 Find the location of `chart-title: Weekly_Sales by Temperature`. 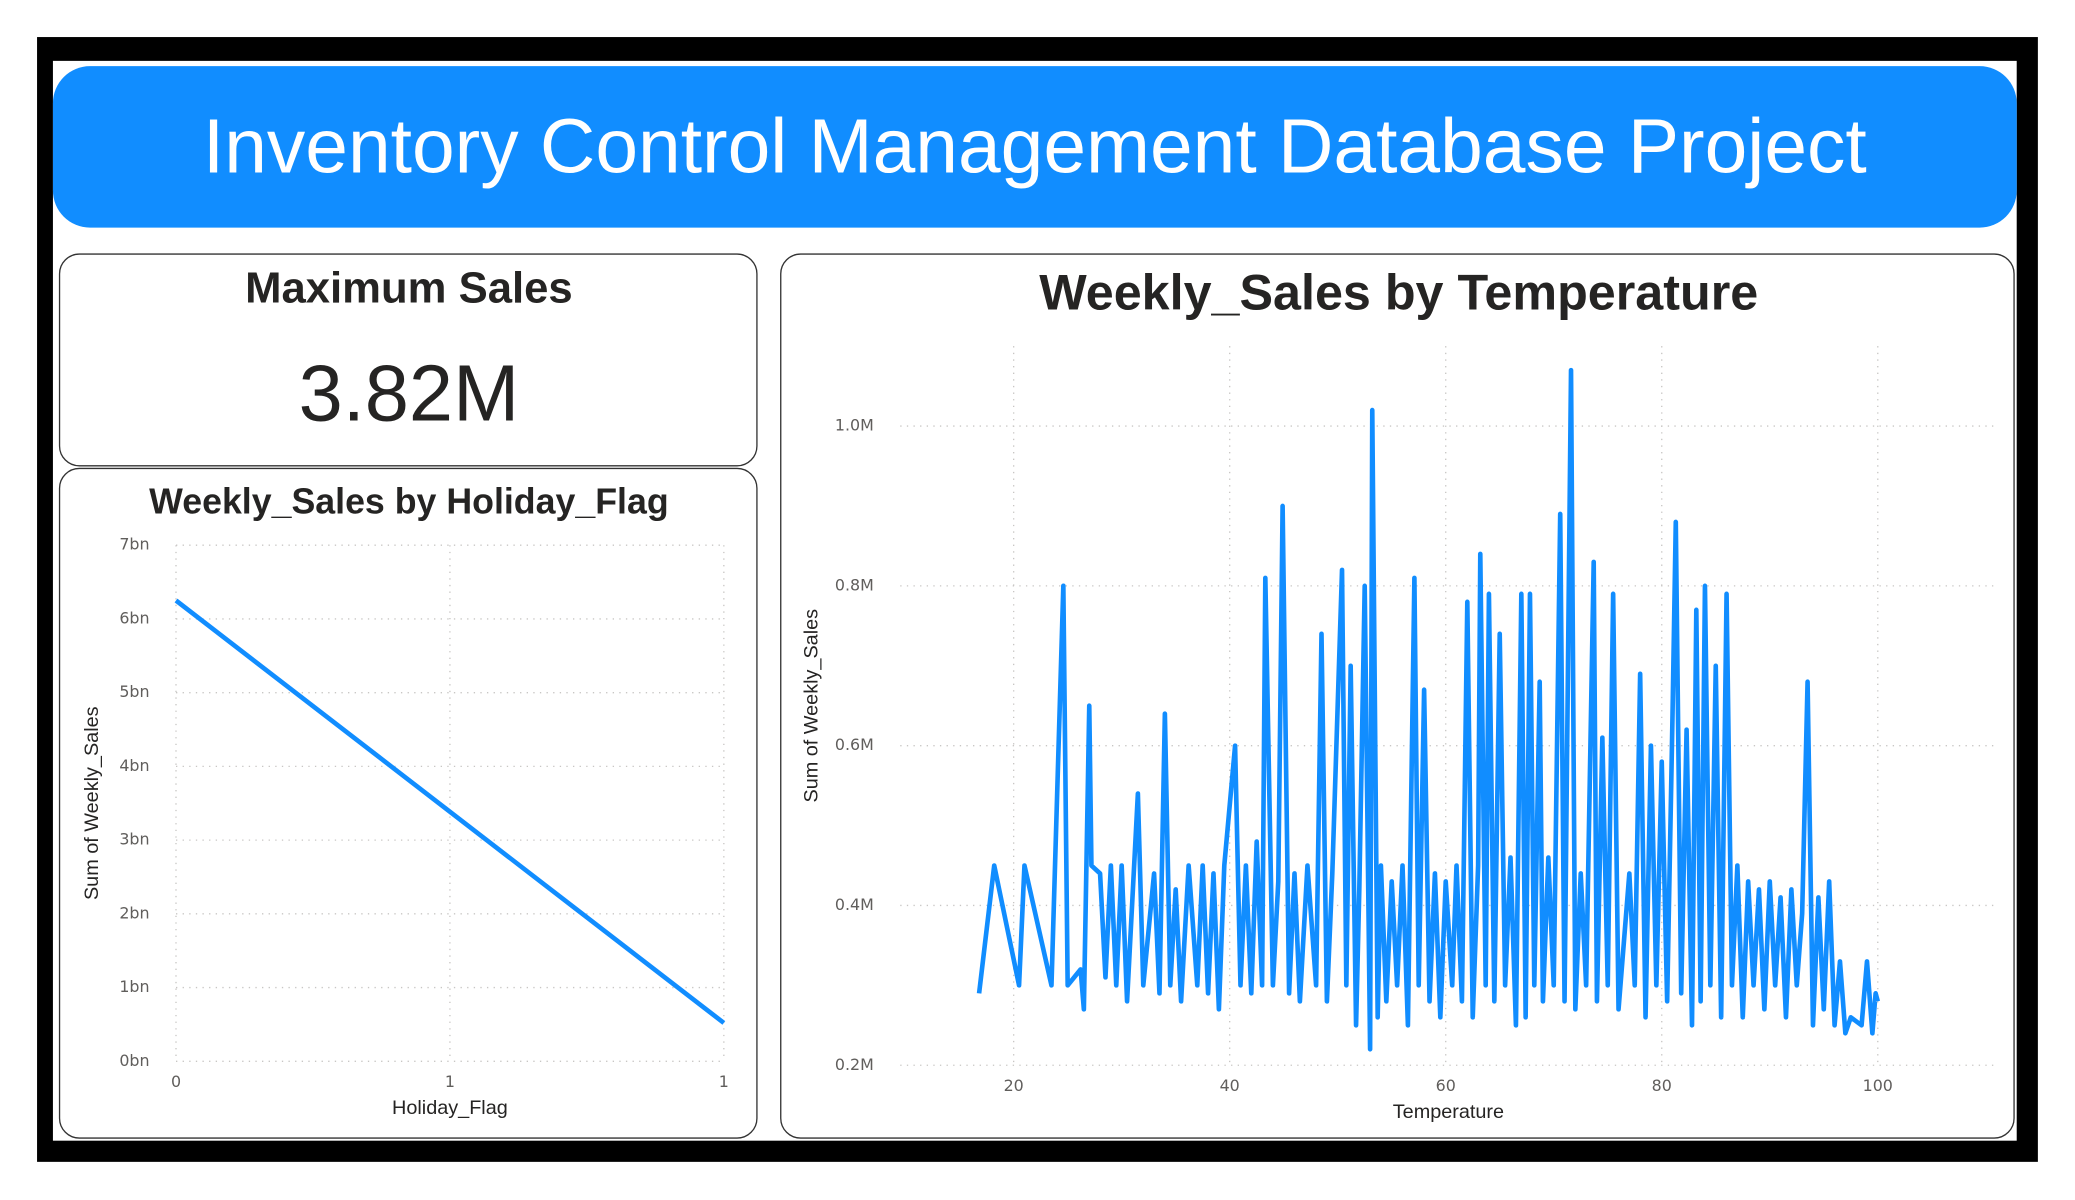

chart-title: Weekly_Sales by Temperature is located at coordinates (1398, 292).